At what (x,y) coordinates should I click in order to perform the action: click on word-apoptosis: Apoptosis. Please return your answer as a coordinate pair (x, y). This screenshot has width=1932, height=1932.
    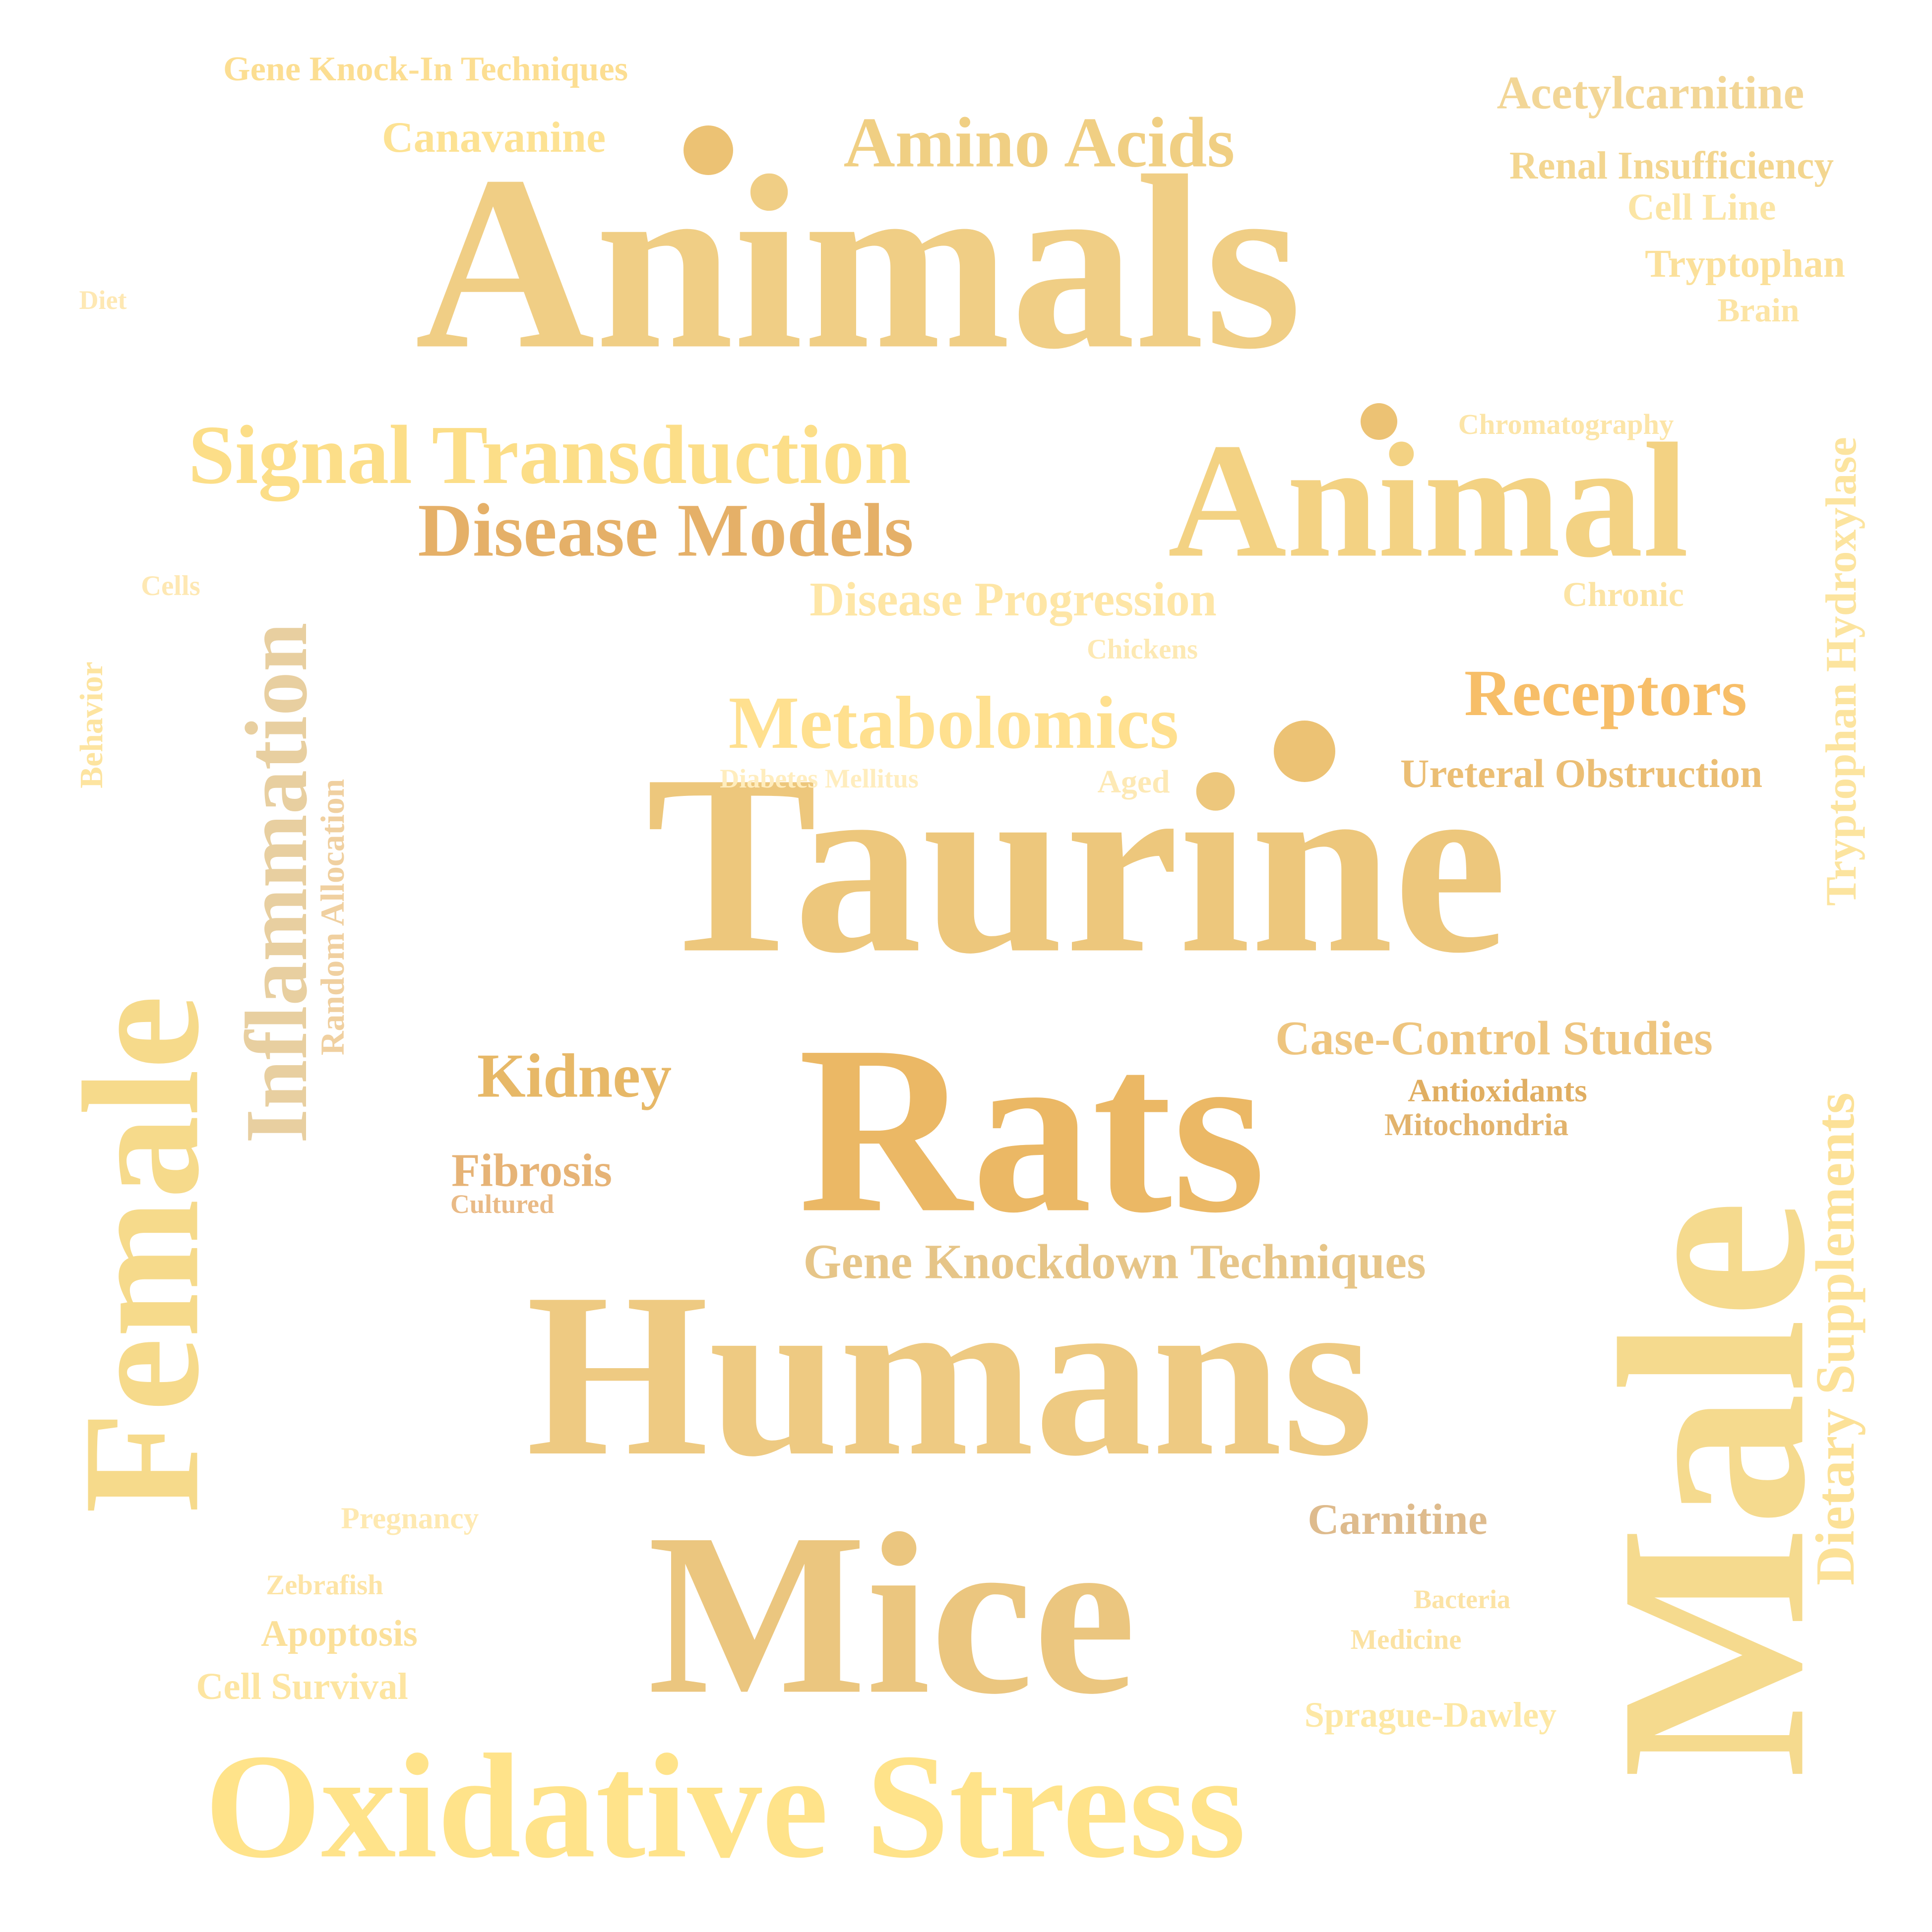
    Looking at the image, I should click on (340, 1633).